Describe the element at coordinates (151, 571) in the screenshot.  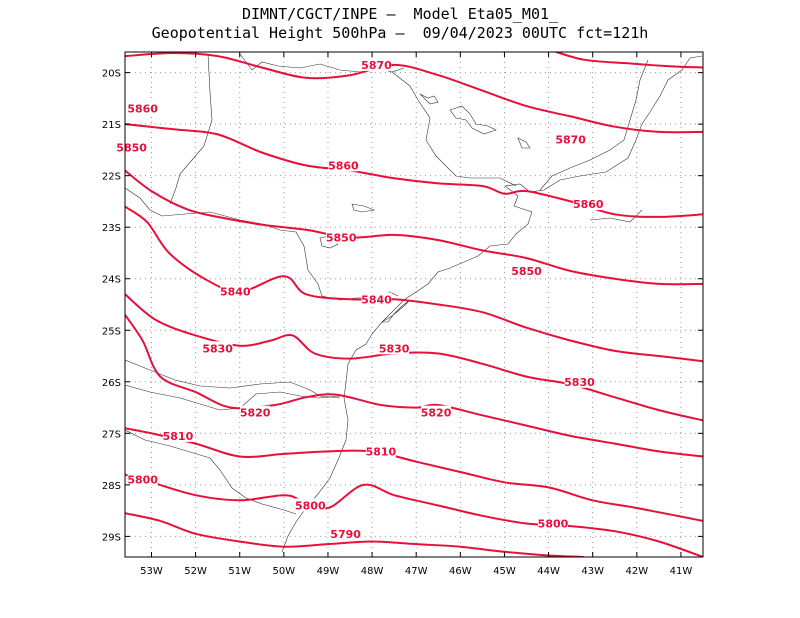
I see `lon-tick-label: 53W` at that location.